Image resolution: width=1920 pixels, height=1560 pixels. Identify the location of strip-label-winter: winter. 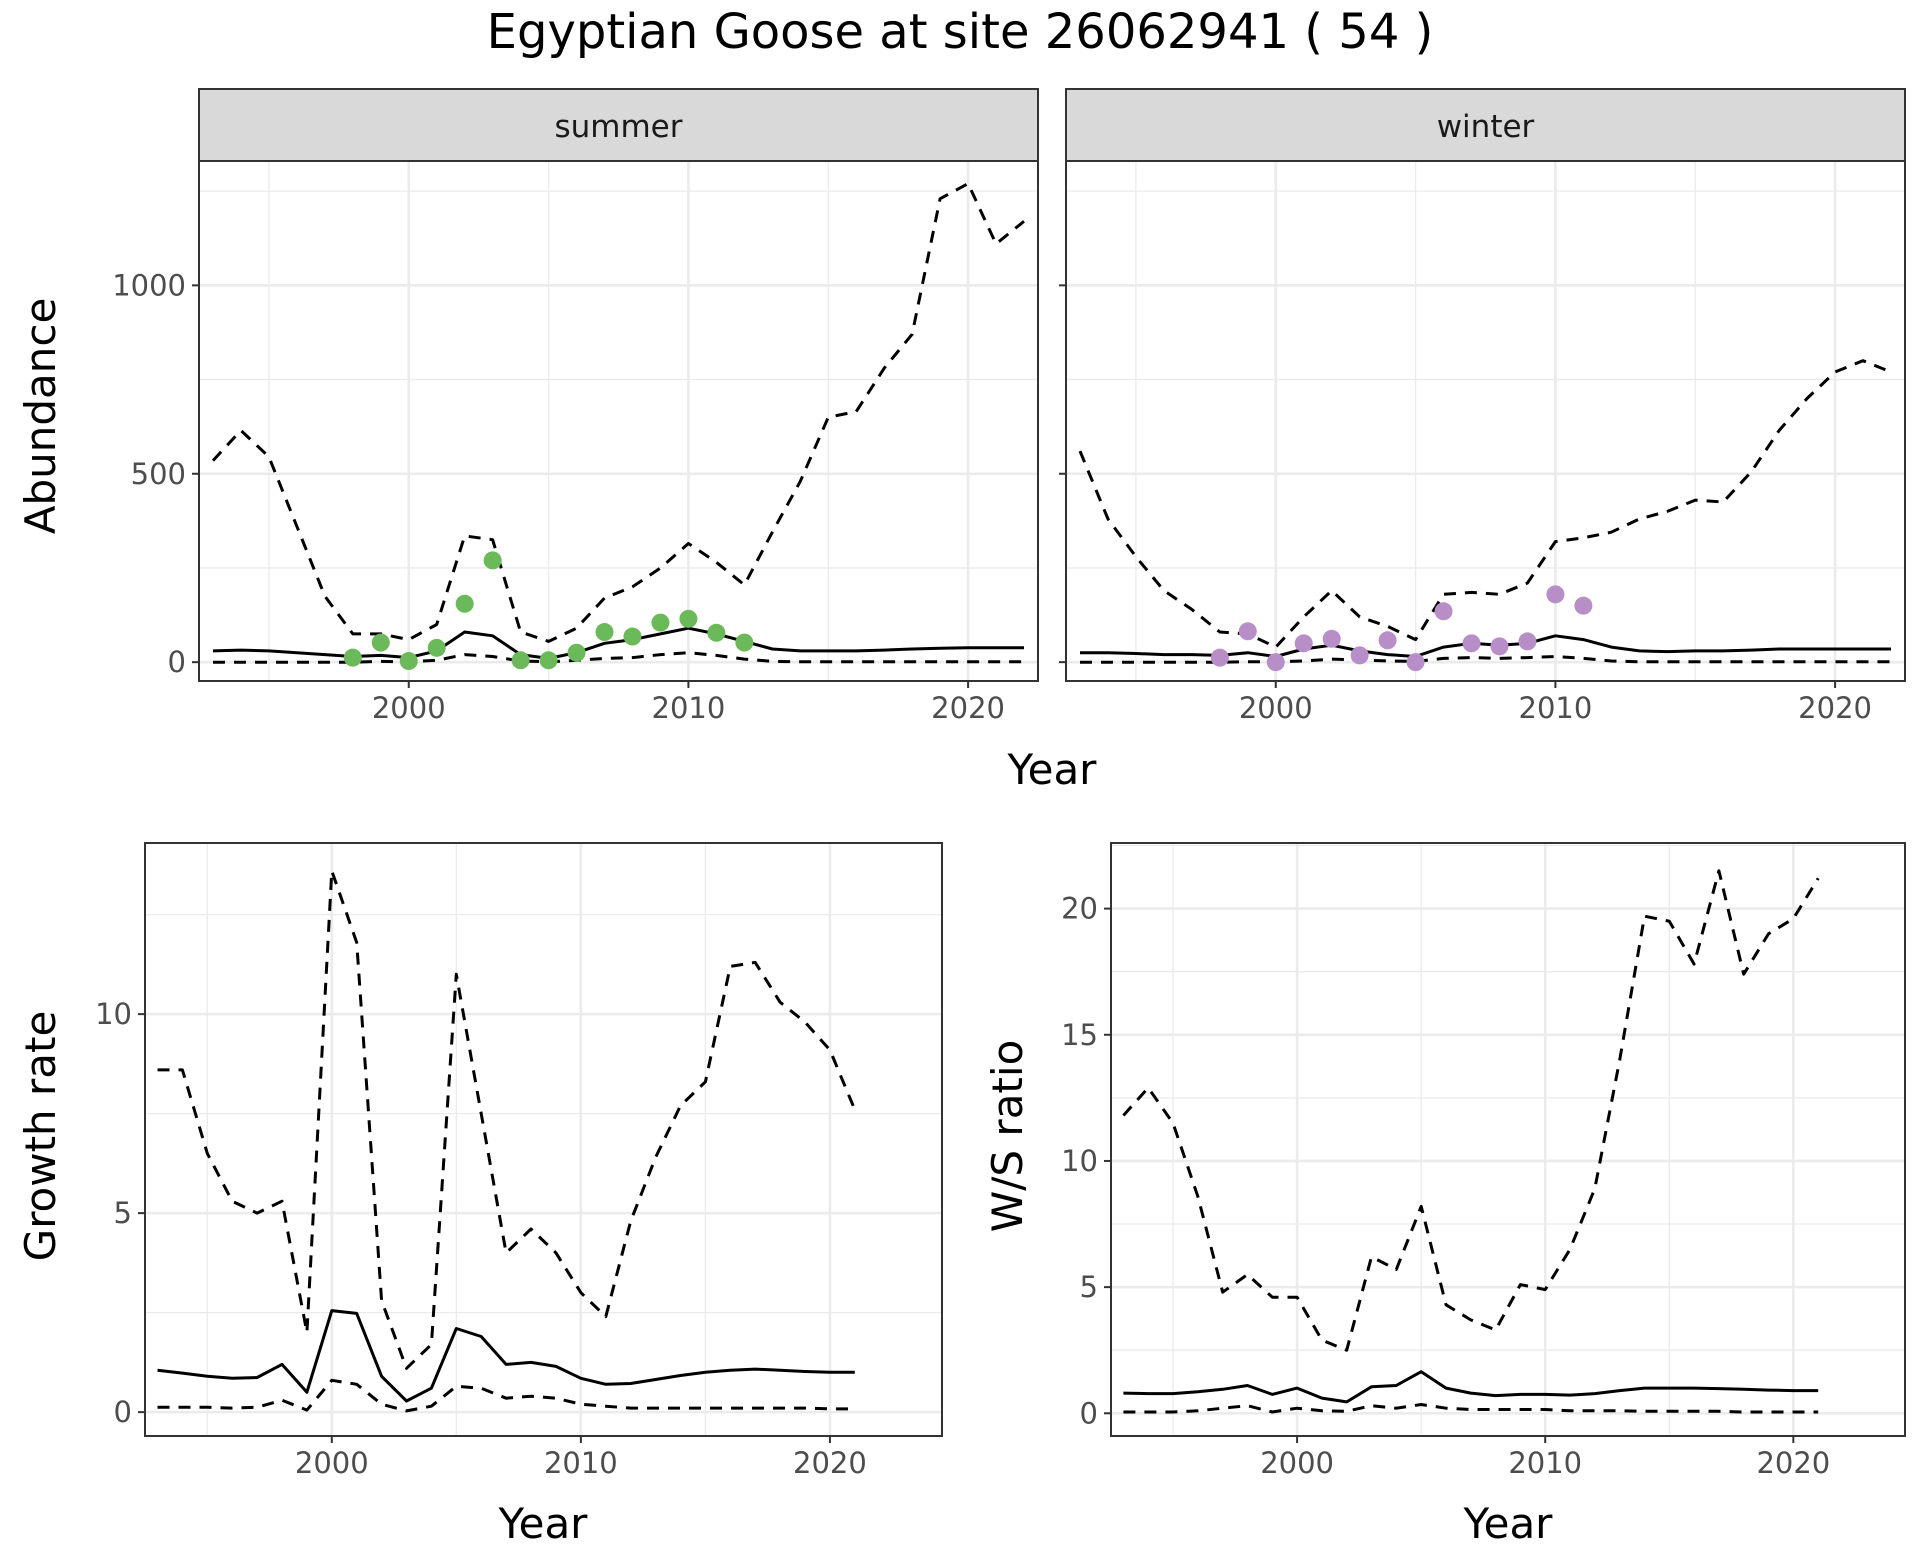
(1486, 127).